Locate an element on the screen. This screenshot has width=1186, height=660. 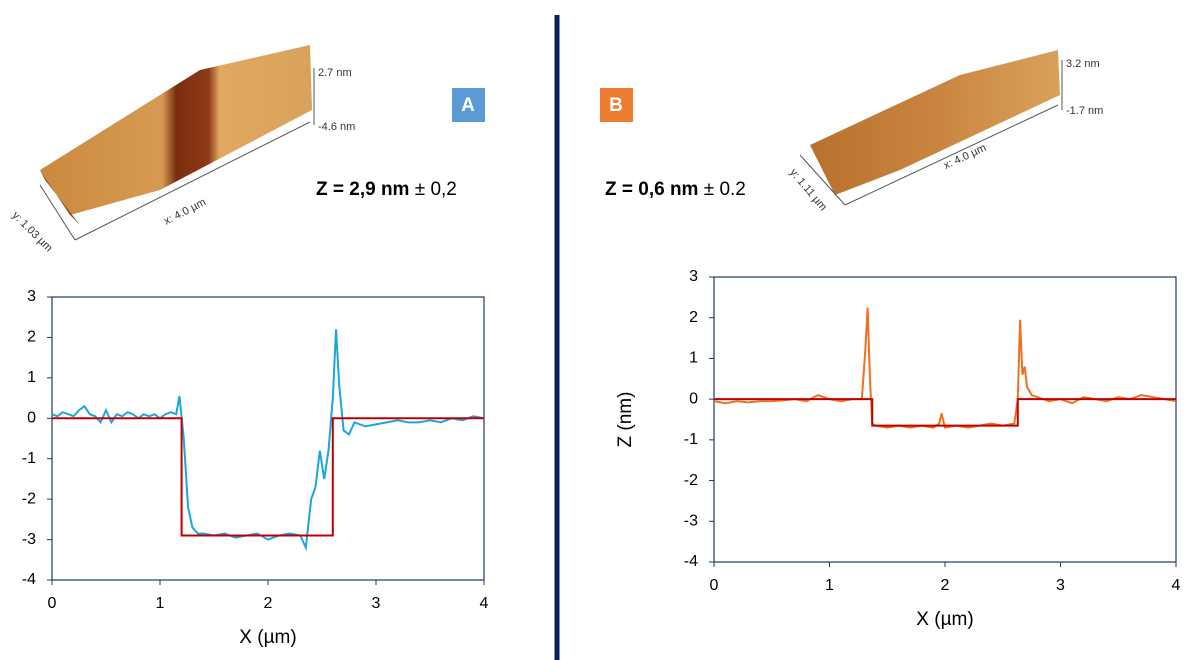
height-result: Z = 2,9 nm ± 0,2 is located at coordinates (386, 189).